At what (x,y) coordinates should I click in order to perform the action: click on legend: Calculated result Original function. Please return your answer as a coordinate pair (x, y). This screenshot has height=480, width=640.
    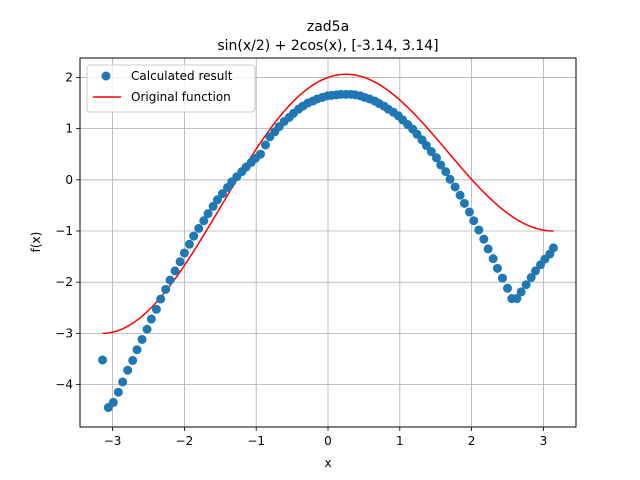
    Looking at the image, I should click on (171, 88).